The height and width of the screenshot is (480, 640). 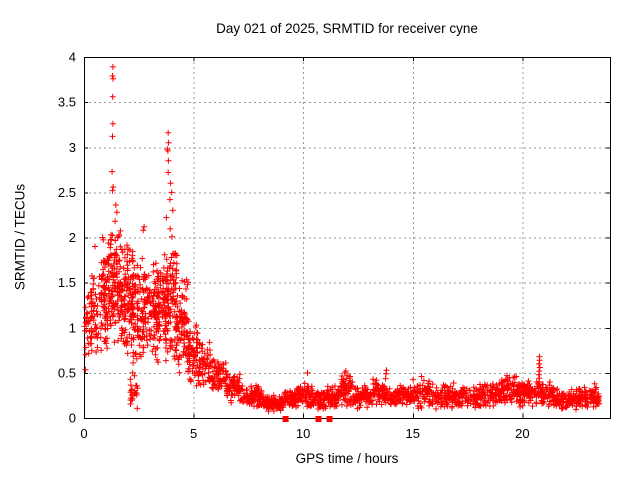 What do you see at coordinates (72, 147) in the screenshot?
I see `svg-text: 3` at bounding box center [72, 147].